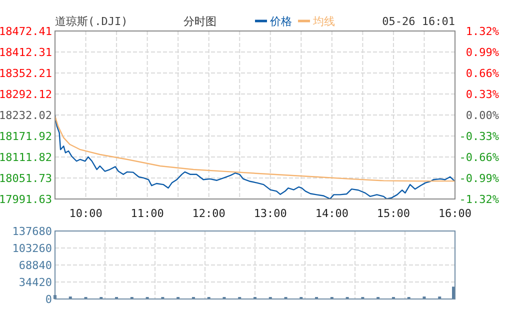 This screenshot has height=330, width=505. Describe the element at coordinates (209, 213) in the screenshot. I see `x-tick-label: 12:00` at that location.